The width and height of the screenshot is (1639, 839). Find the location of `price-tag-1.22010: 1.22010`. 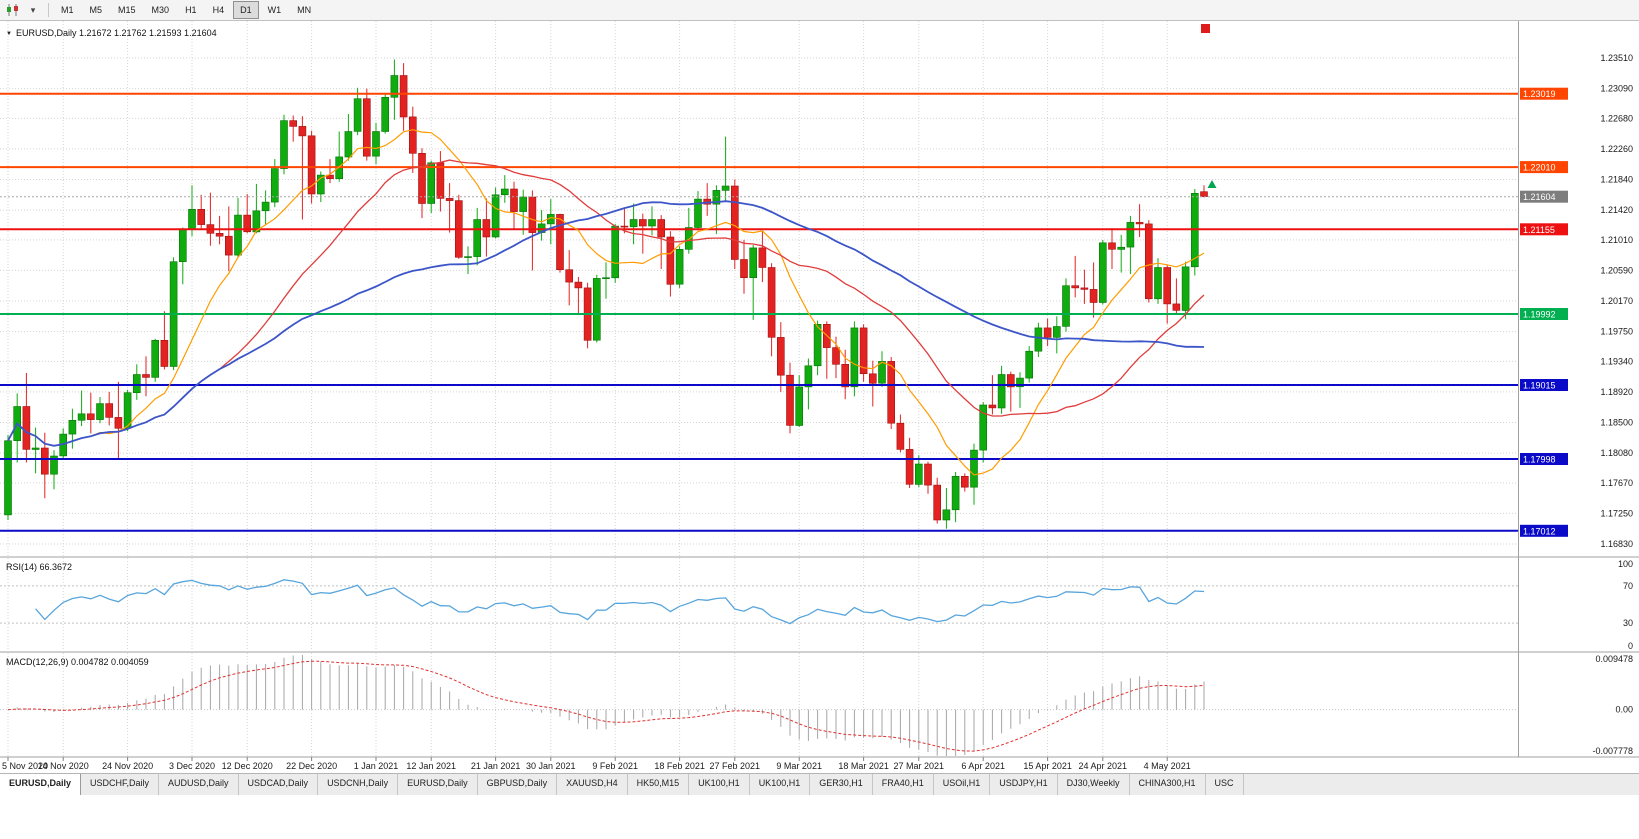

price-tag-1.22010: 1.22010 is located at coordinates (1544, 167).